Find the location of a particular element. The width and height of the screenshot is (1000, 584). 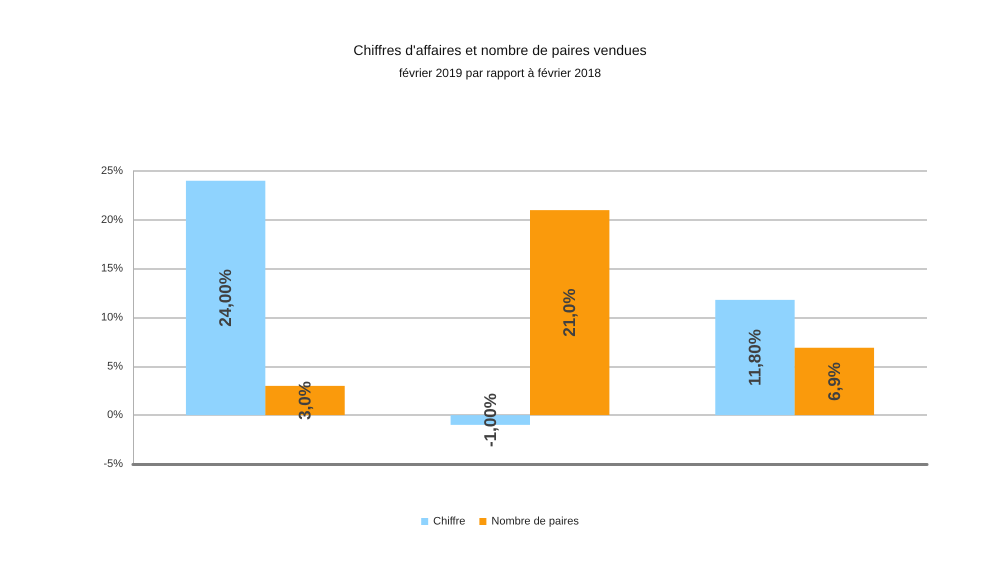

data-label: 21,0% is located at coordinates (570, 312).